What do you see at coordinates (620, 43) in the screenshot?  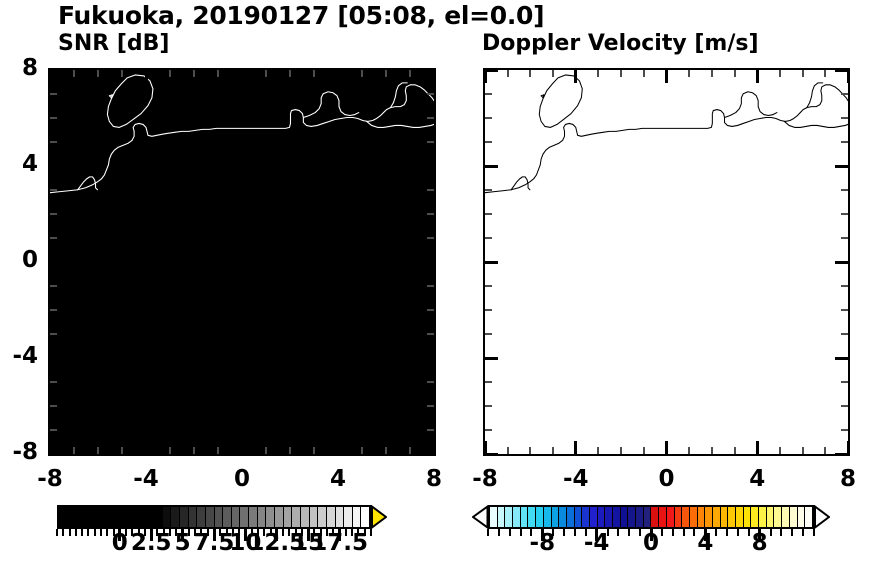 I see `panel-subtitle-doppler: Doppler Velocity [m/s]` at bounding box center [620, 43].